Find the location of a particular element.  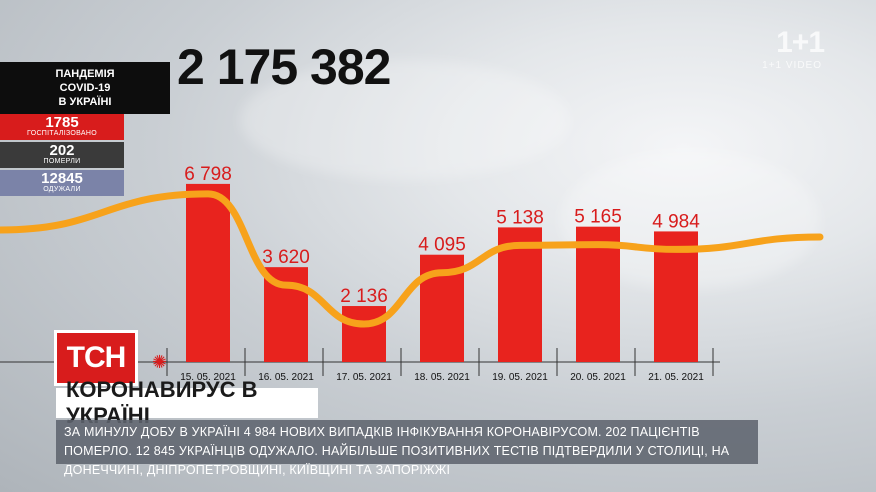

date-label: 16. 05. 2021 is located at coordinates (286, 377).